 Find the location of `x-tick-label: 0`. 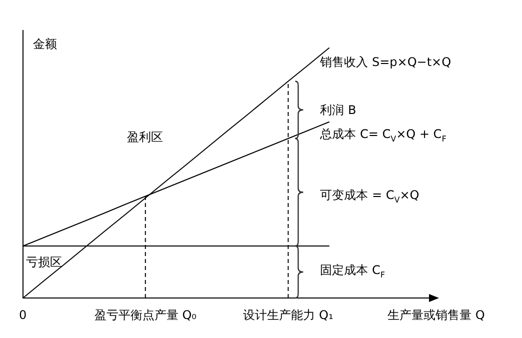

x-tick-label: 0 is located at coordinates (23, 315).